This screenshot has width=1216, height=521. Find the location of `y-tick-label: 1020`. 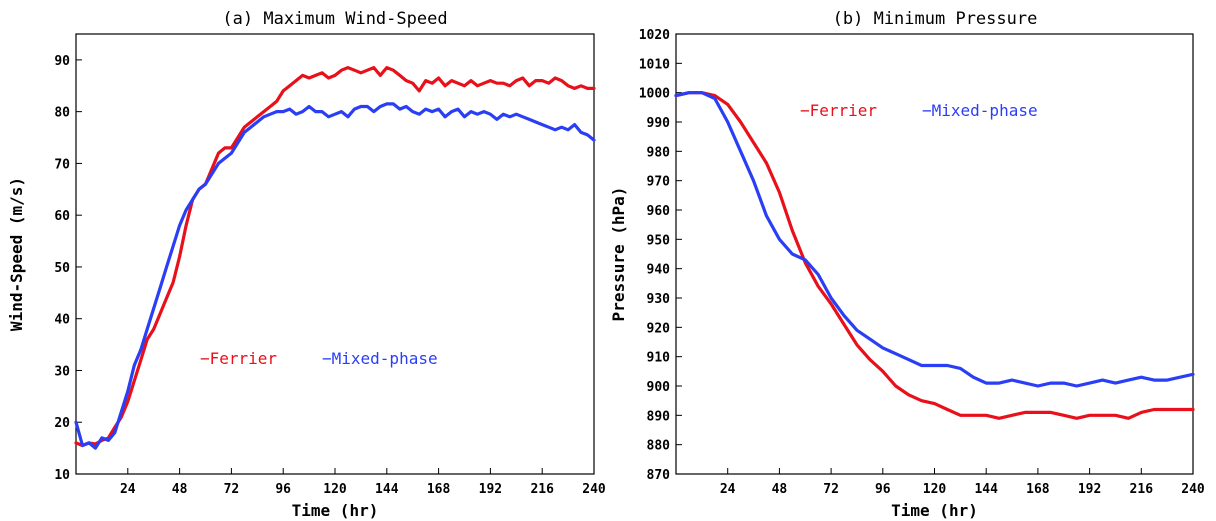

y-tick-label: 1020 is located at coordinates (654, 35).